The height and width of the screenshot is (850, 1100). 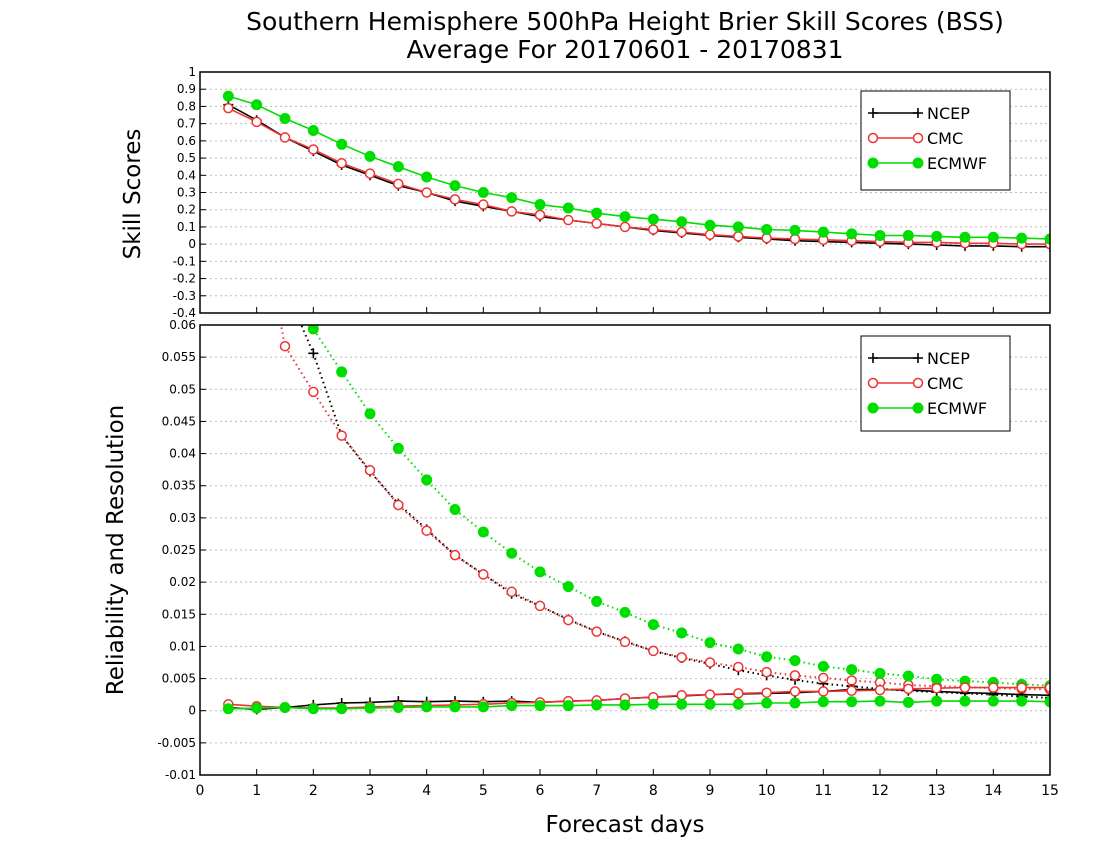 I want to click on bottom-series-ncep-resolution-point, so click(x=313, y=353).